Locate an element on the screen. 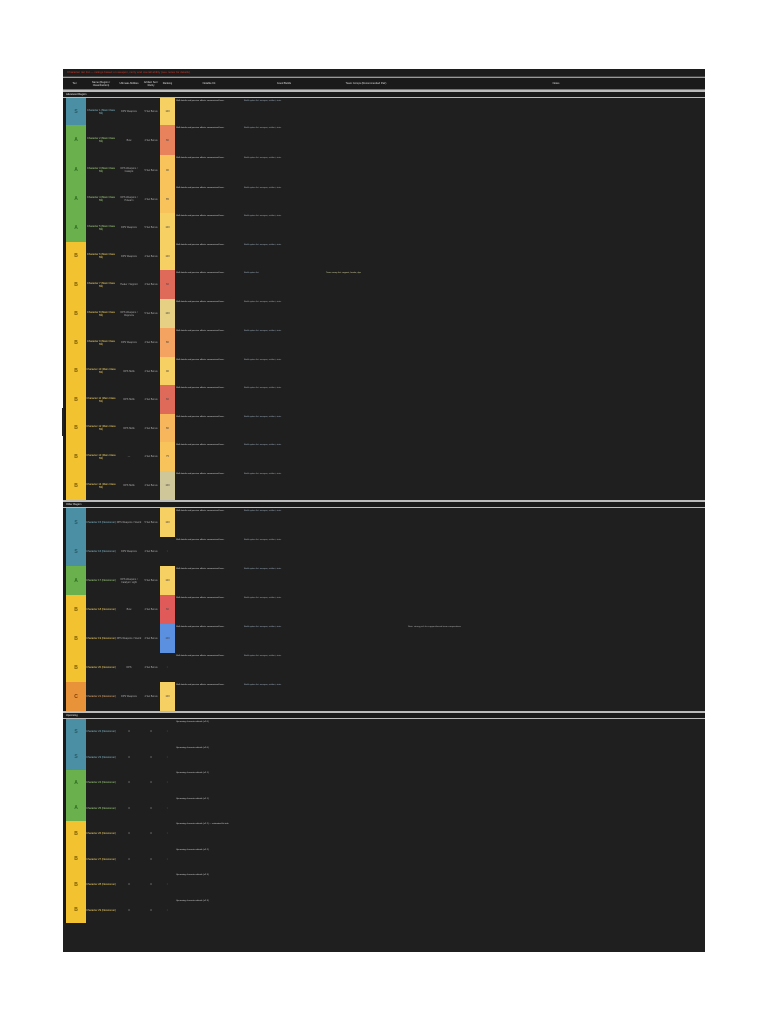 The height and width of the screenshot is (1024, 768). character-name: Character 21 (Newcomer) is located at coordinates (101, 696).